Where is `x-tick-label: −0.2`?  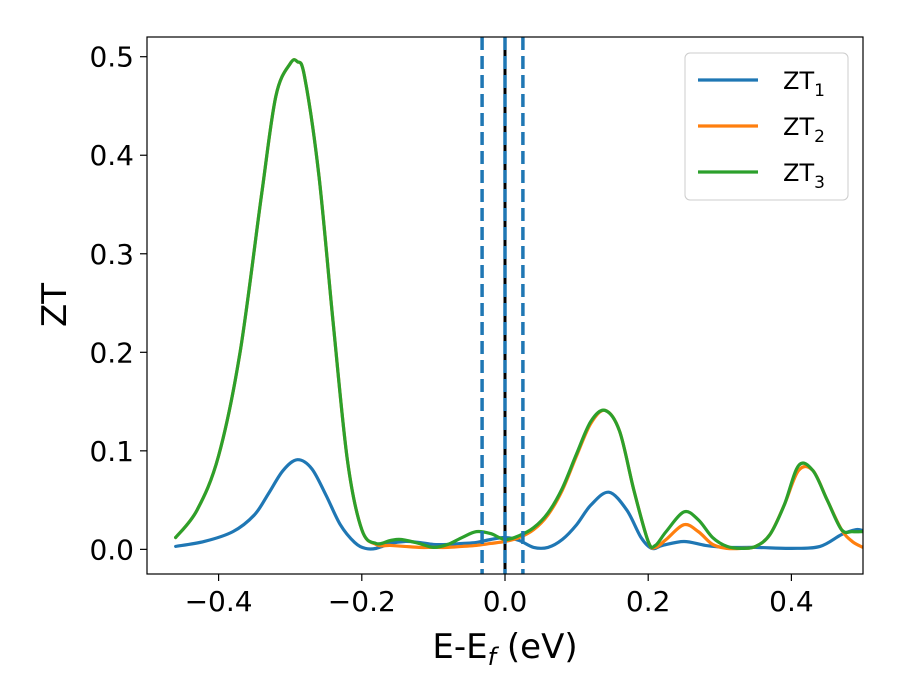 x-tick-label: −0.2 is located at coordinates (362, 601).